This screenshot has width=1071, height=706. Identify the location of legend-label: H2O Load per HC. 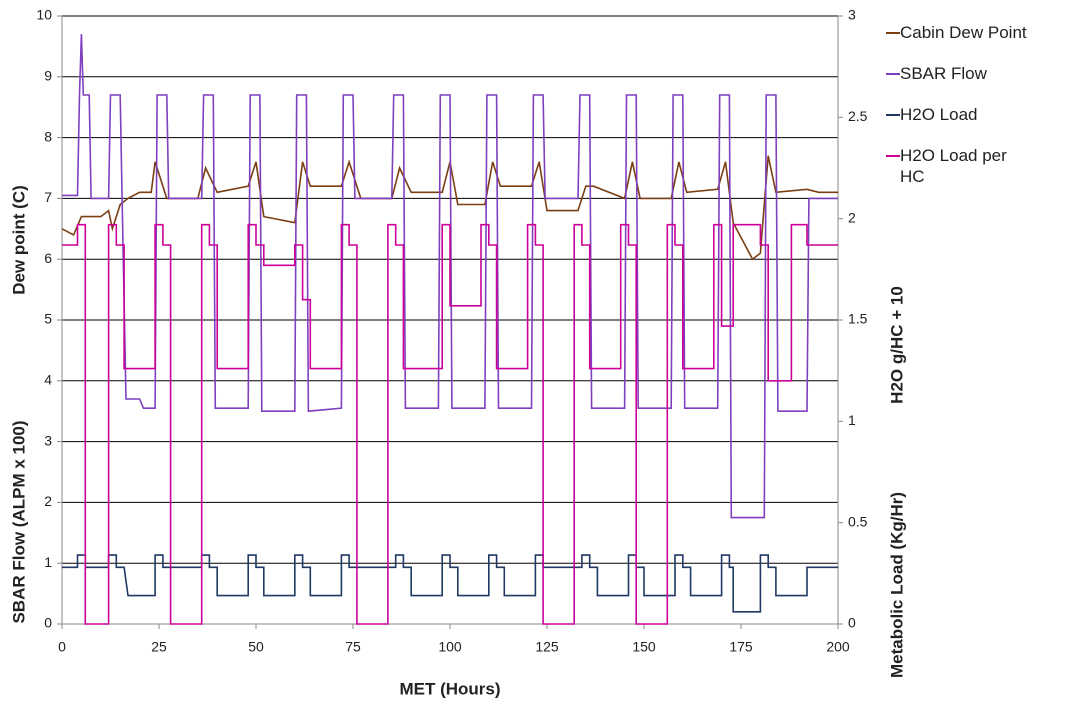
(953, 166).